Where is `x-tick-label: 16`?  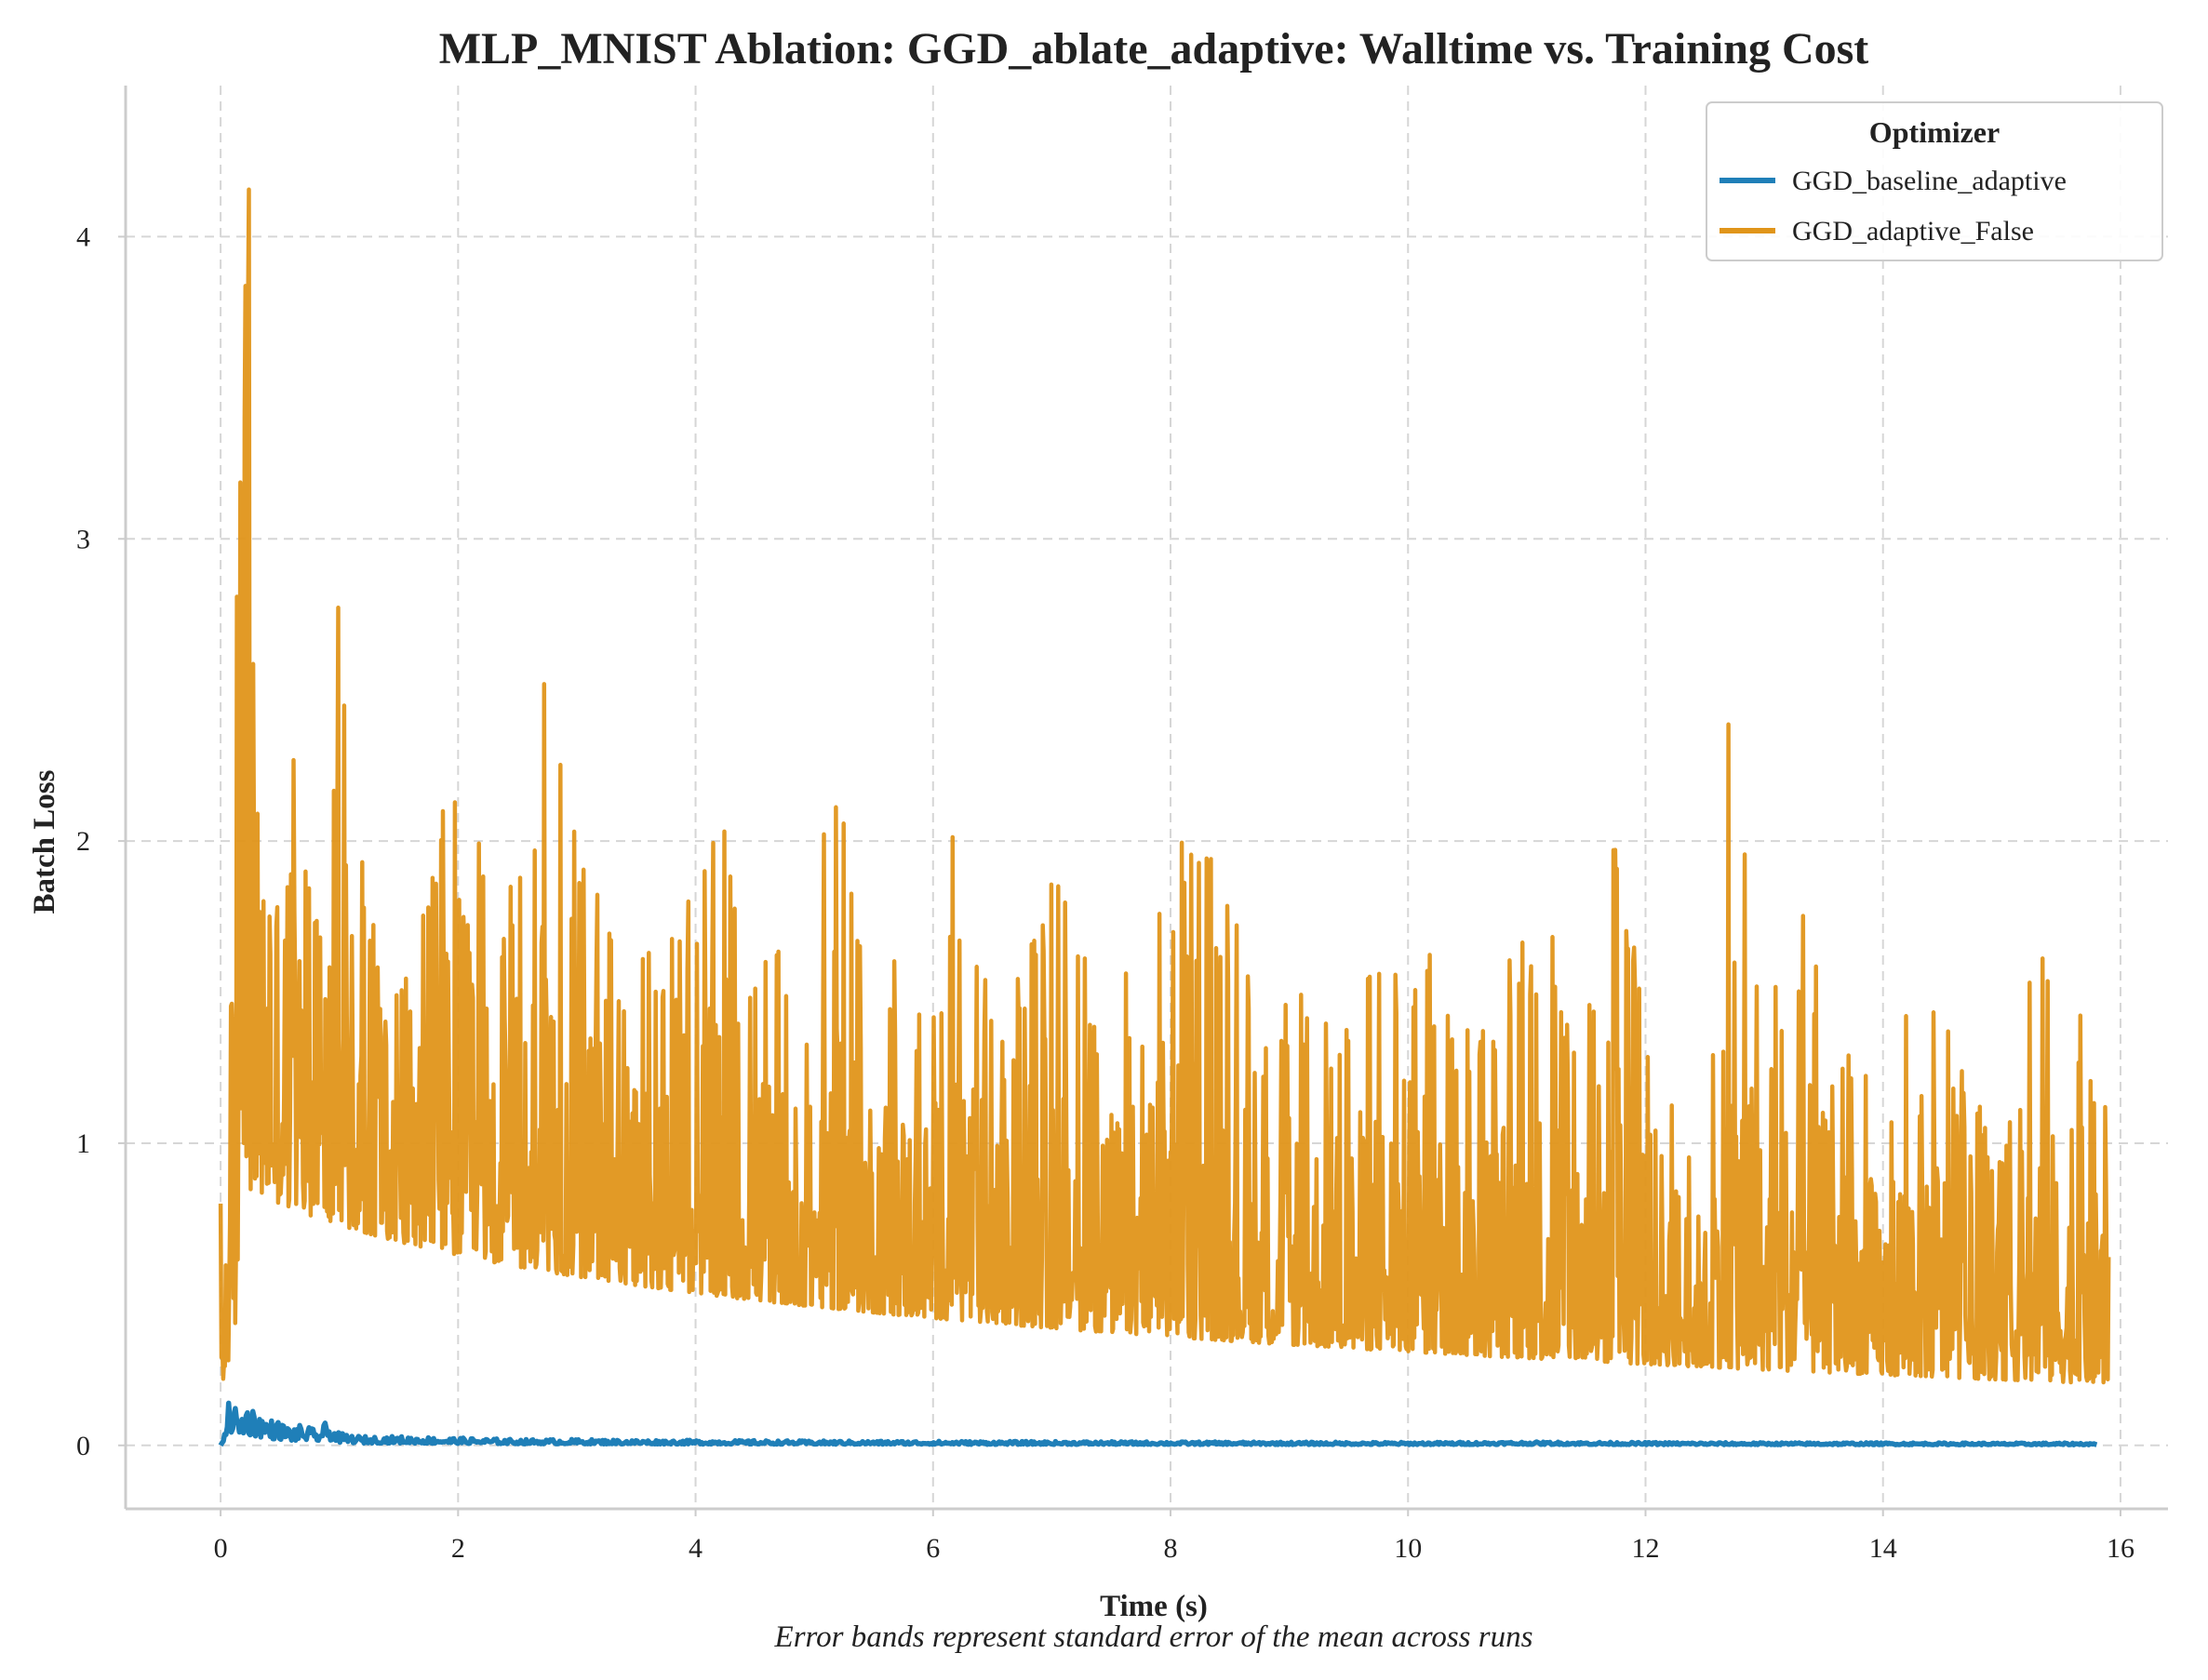
x-tick-label: 16 is located at coordinates (2120, 1548).